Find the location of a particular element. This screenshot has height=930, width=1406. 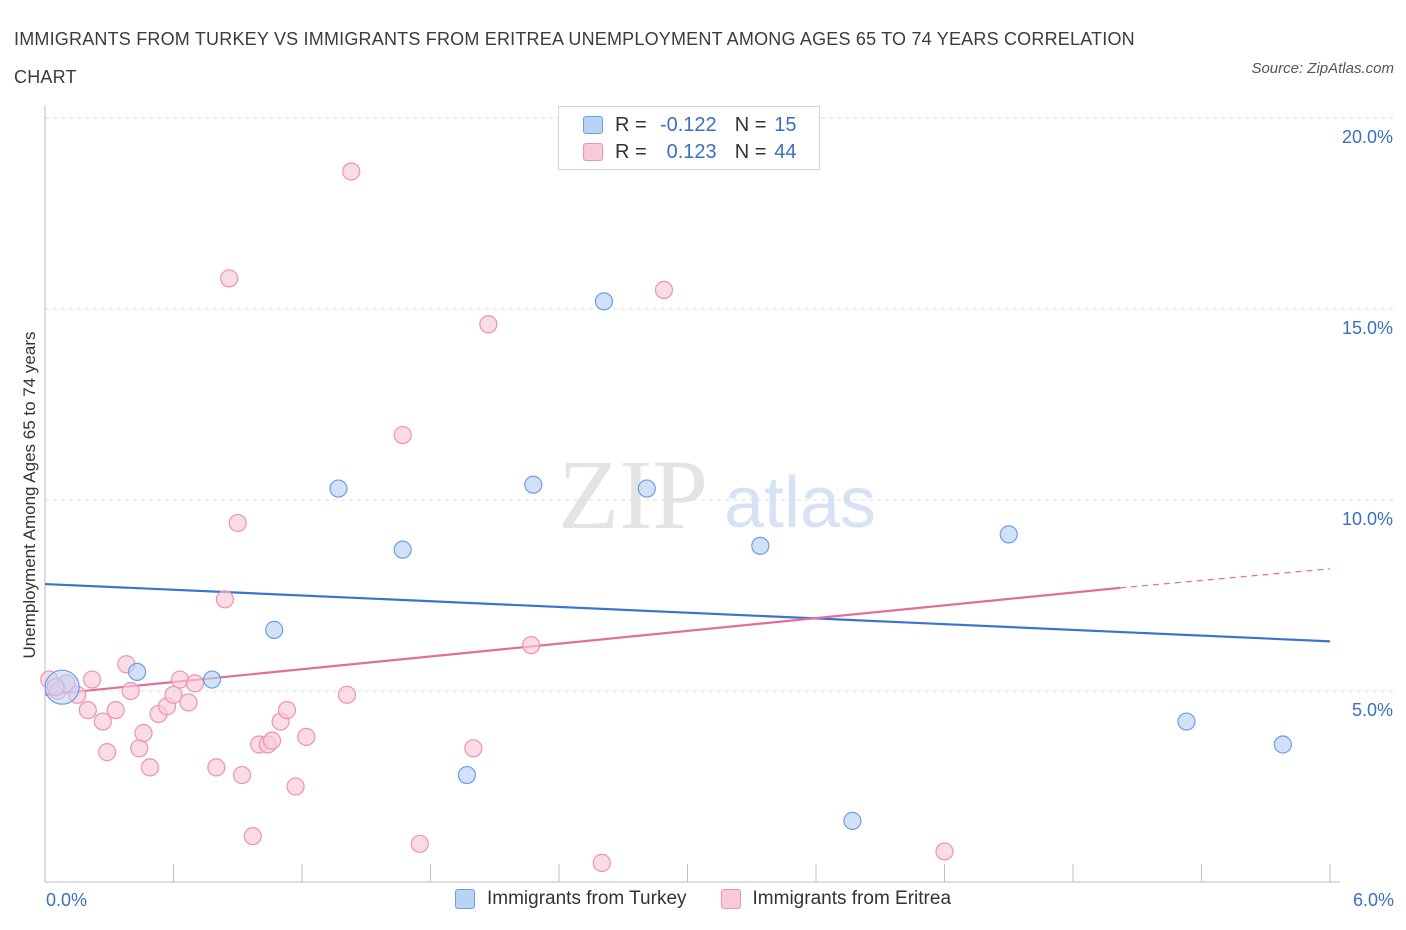

watermark-atlas: atlas is located at coordinates (800, 503).